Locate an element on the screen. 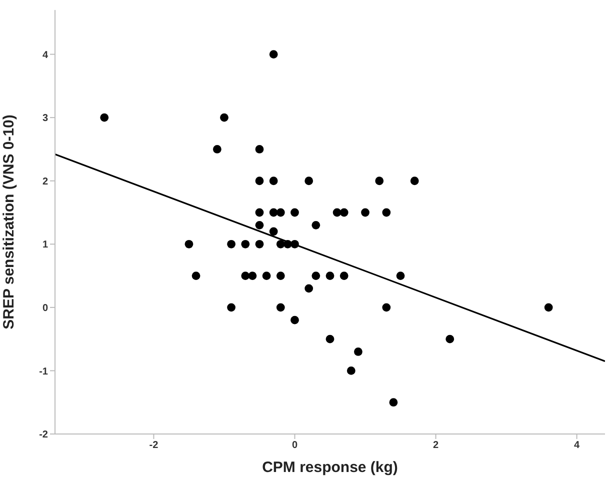 This screenshot has height=482, width=613. x-axis-title: CPM response (kg) is located at coordinates (330, 467).